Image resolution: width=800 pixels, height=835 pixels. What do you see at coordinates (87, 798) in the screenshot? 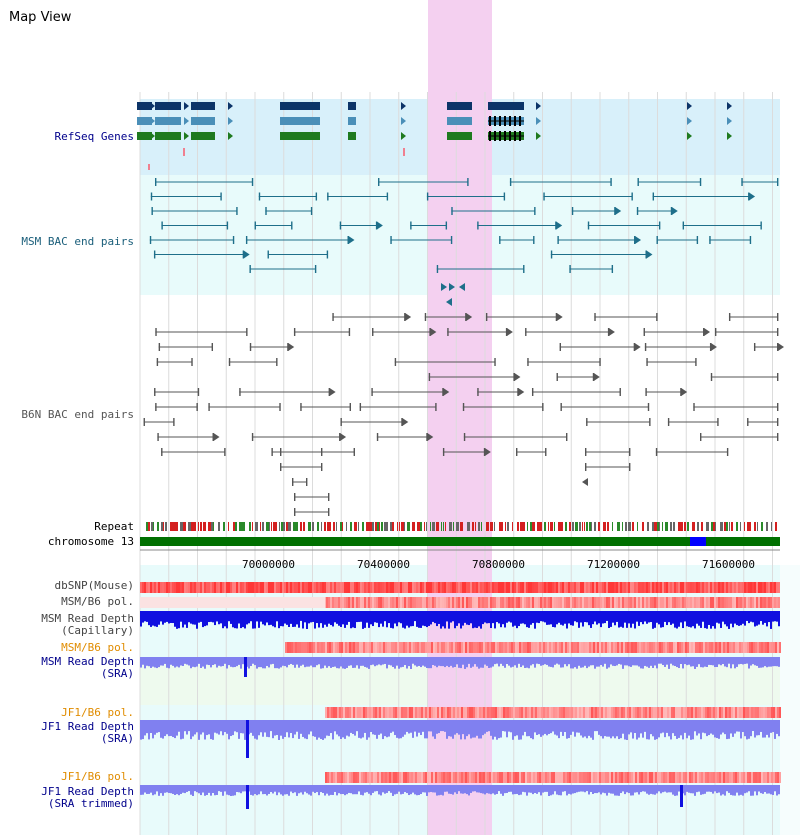
I see `jf1-depth-trimmed-label: JF1 Read Depth (SRA trimmed)` at bounding box center [87, 798].